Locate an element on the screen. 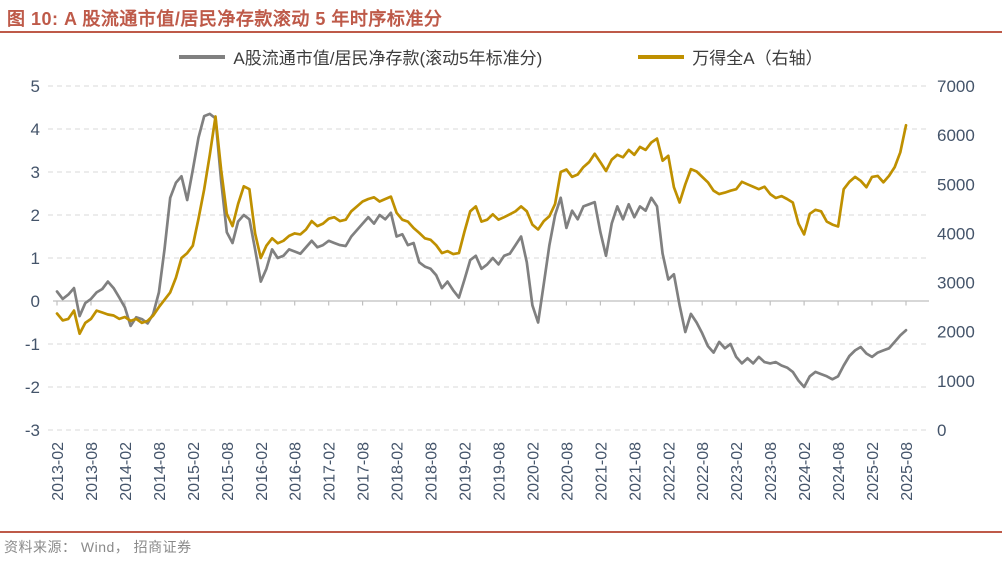  right-axis-tick-label: 7000 is located at coordinates (956, 86).